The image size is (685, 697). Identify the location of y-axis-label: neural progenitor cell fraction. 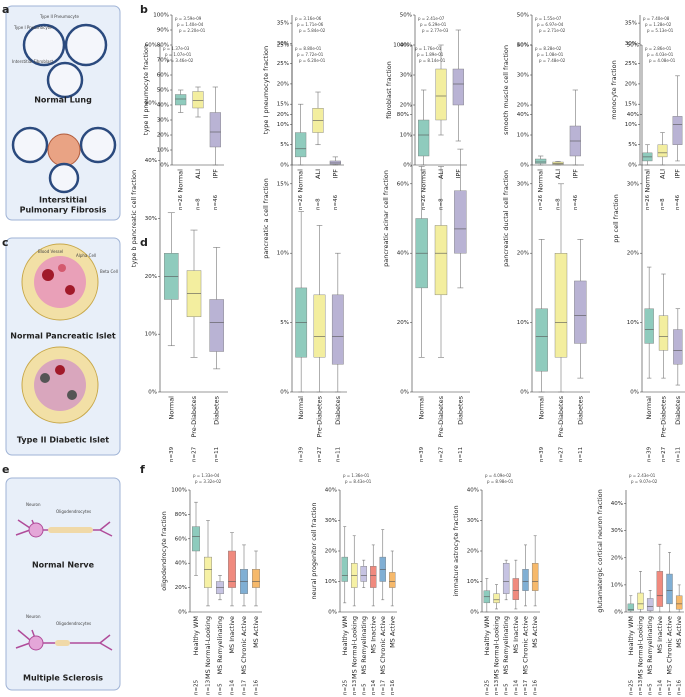
(314, 551).